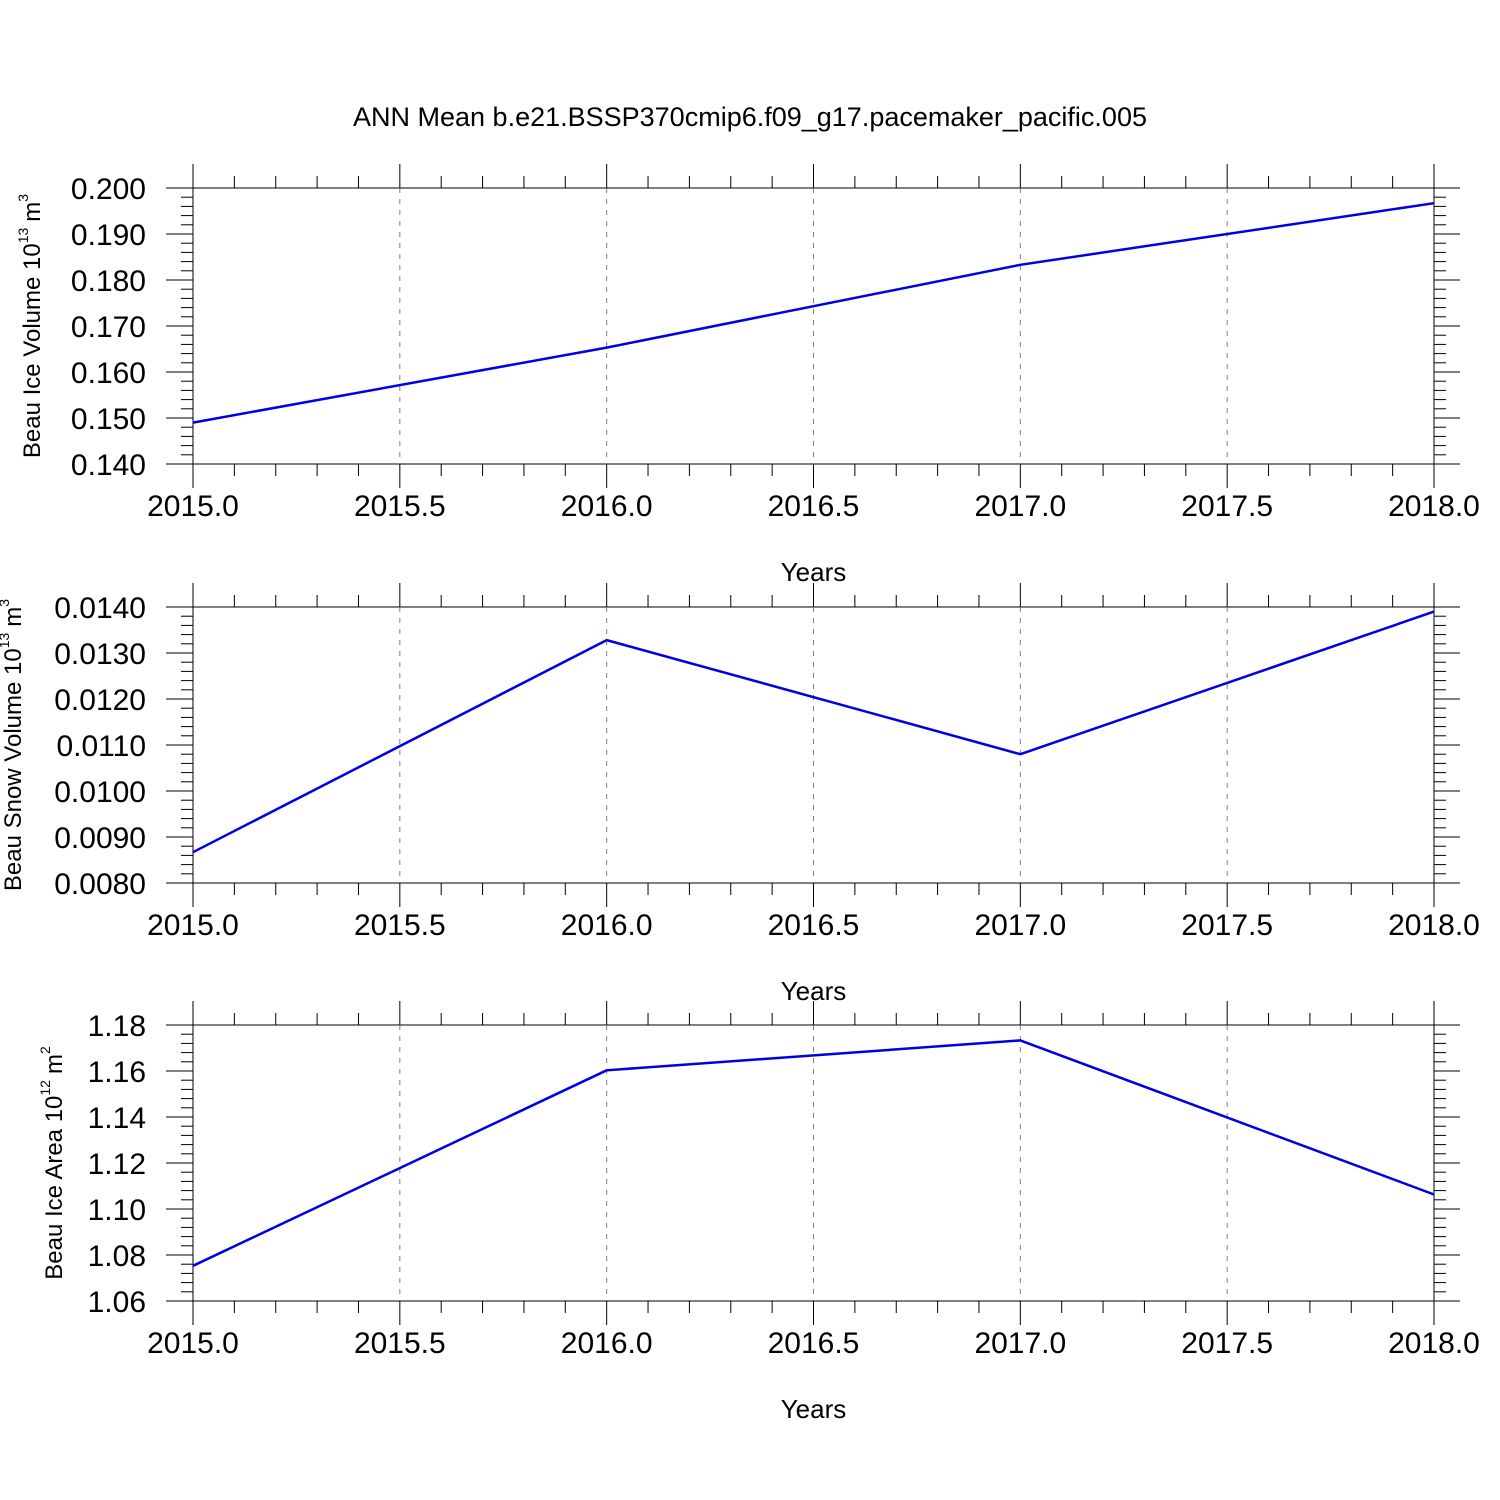 The width and height of the screenshot is (1500, 1500). I want to click on y-tick-label: 0.180, so click(108, 281).